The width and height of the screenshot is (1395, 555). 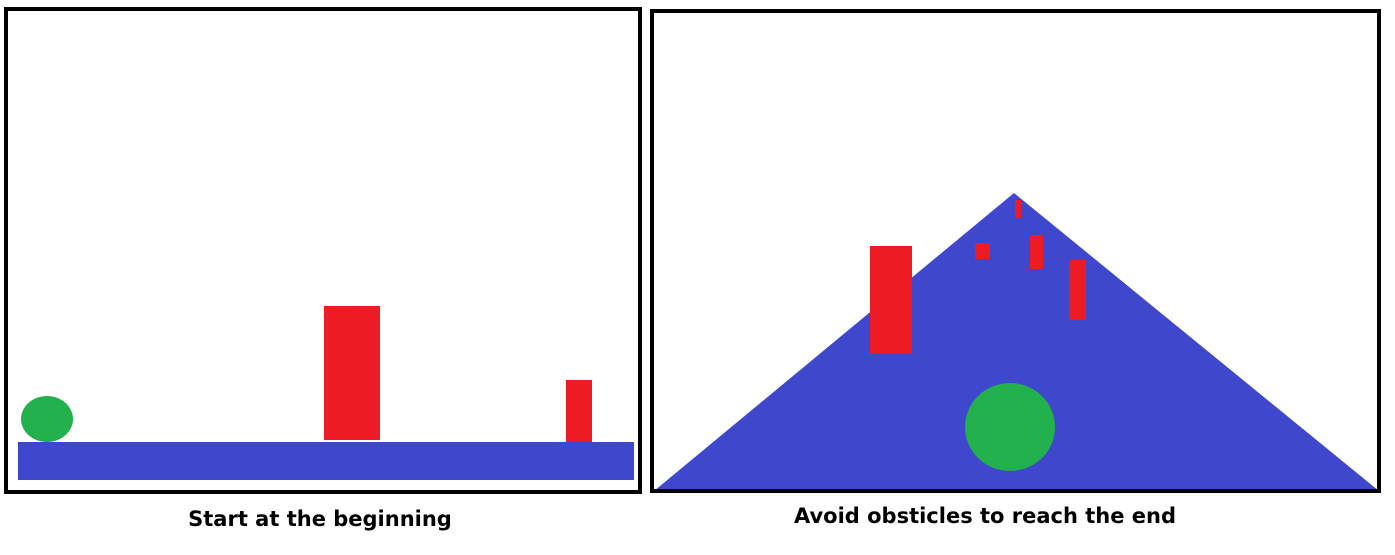 What do you see at coordinates (985, 516) in the screenshot?
I see `goal-caption: Avoid obsticles to reach the end` at bounding box center [985, 516].